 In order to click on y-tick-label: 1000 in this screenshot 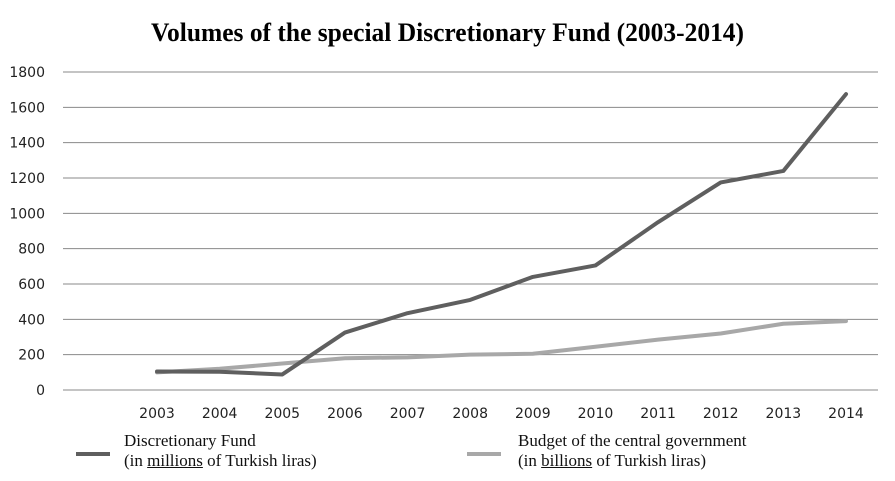, I will do `click(27, 214)`.